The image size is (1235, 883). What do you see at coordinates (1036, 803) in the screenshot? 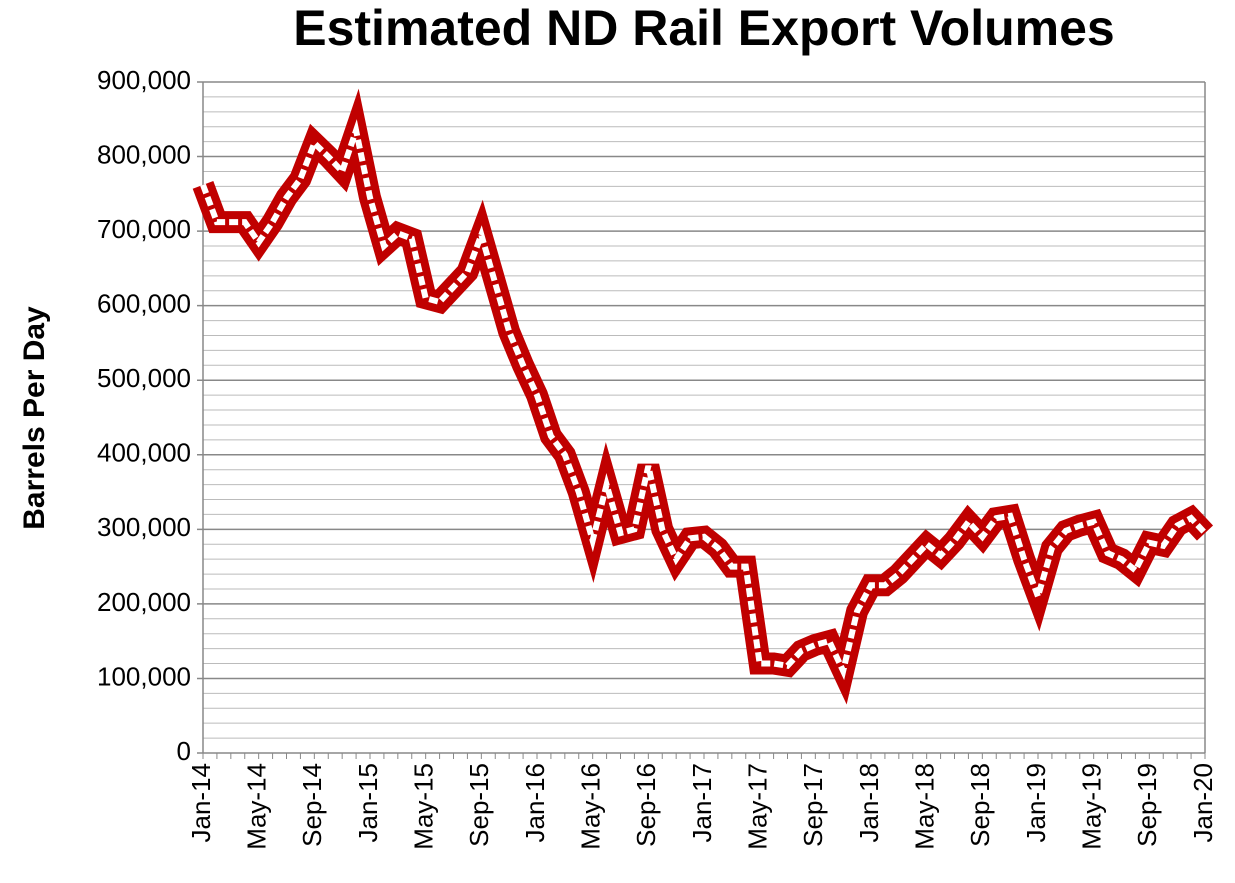
I see `x-tick-label: Jan-19` at bounding box center [1036, 803].